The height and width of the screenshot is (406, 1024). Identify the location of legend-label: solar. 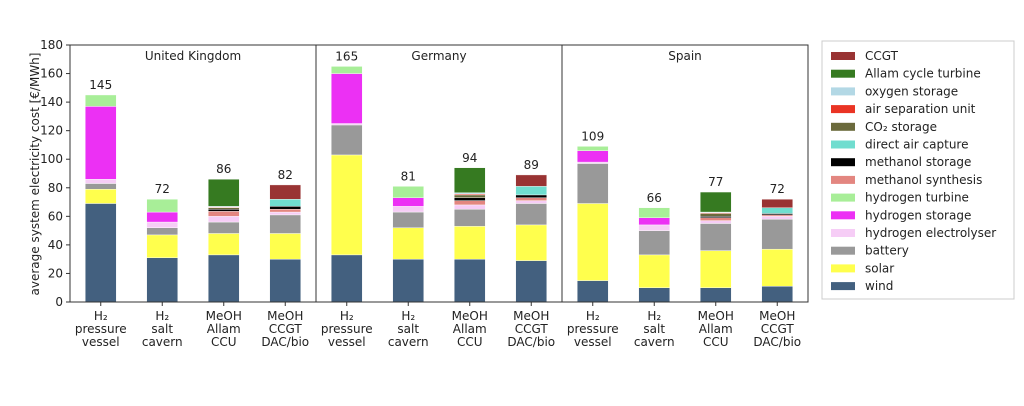
(879, 268).